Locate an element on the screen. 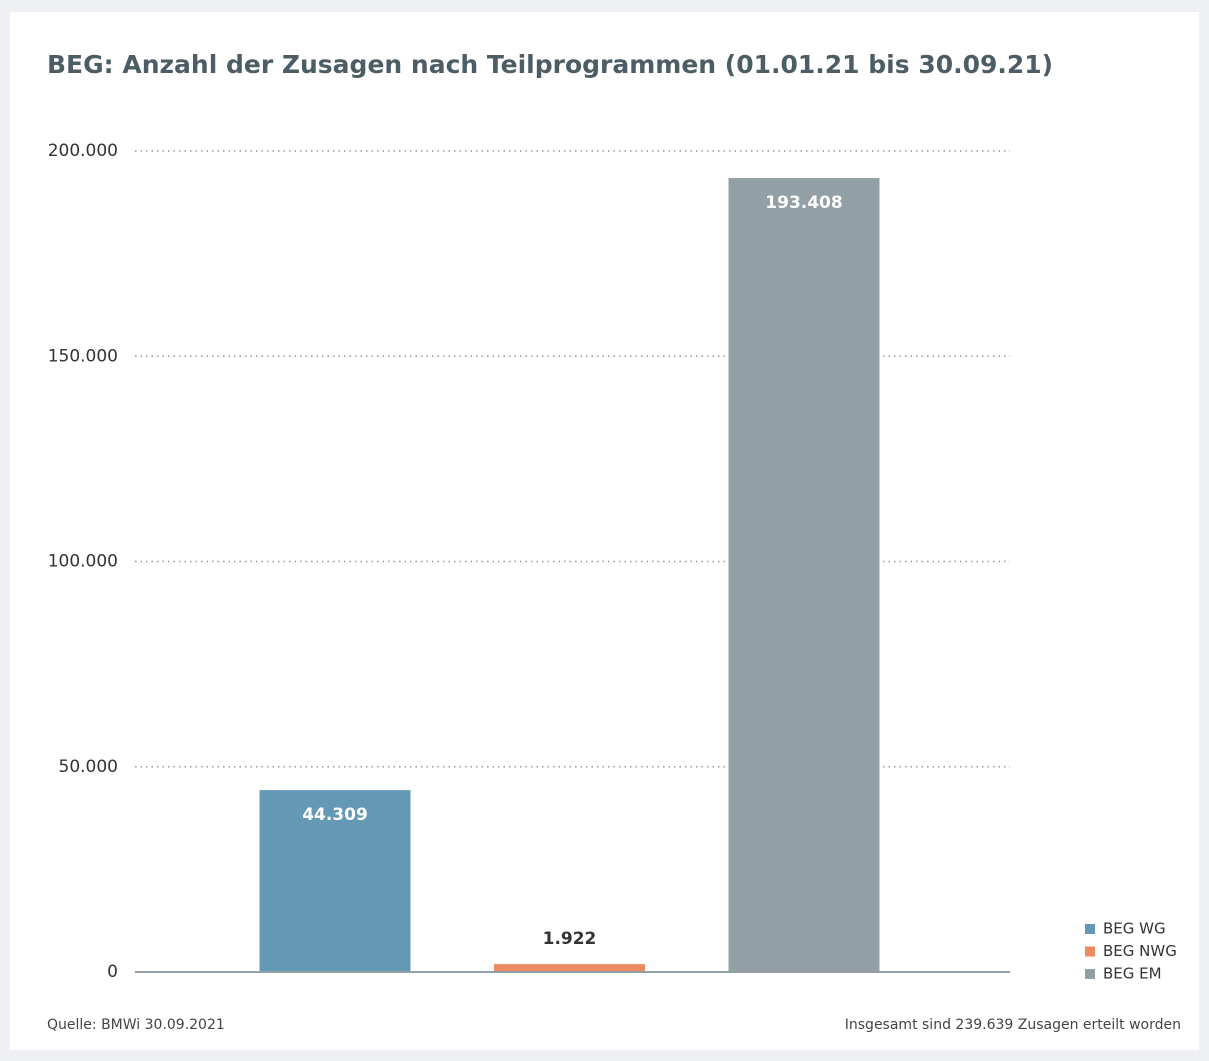  y-tick-label: 150.000 is located at coordinates (83, 356).